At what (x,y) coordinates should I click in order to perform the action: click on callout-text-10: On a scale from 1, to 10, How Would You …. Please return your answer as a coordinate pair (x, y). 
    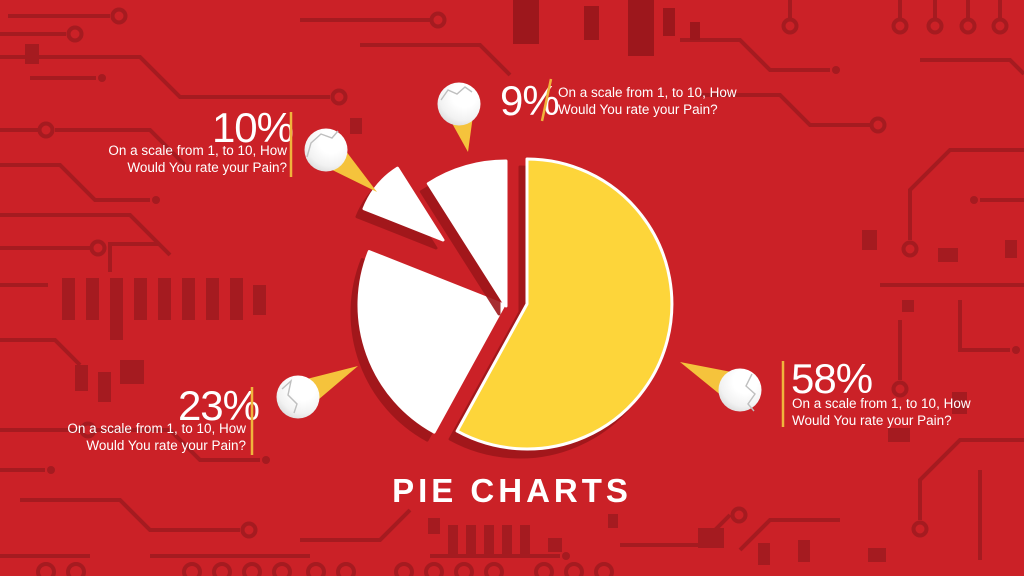
    Looking at the image, I should click on (197, 159).